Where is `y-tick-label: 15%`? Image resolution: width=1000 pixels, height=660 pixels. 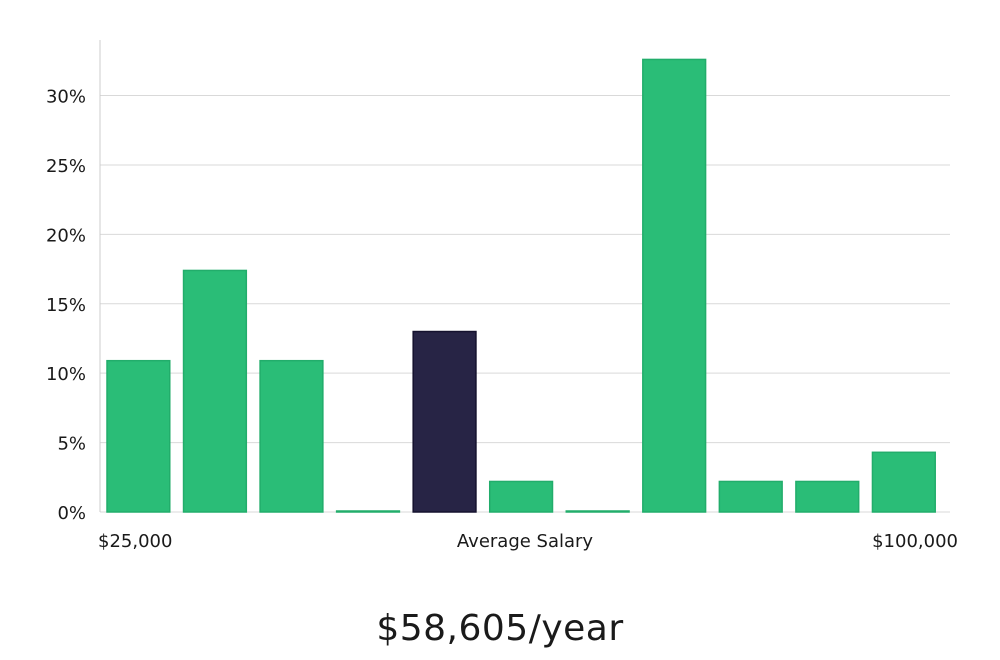 y-tick-label: 15% is located at coordinates (66, 305).